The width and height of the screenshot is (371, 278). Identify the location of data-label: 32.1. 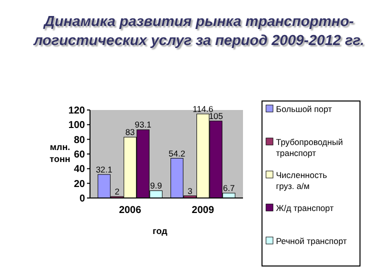
(104, 169).